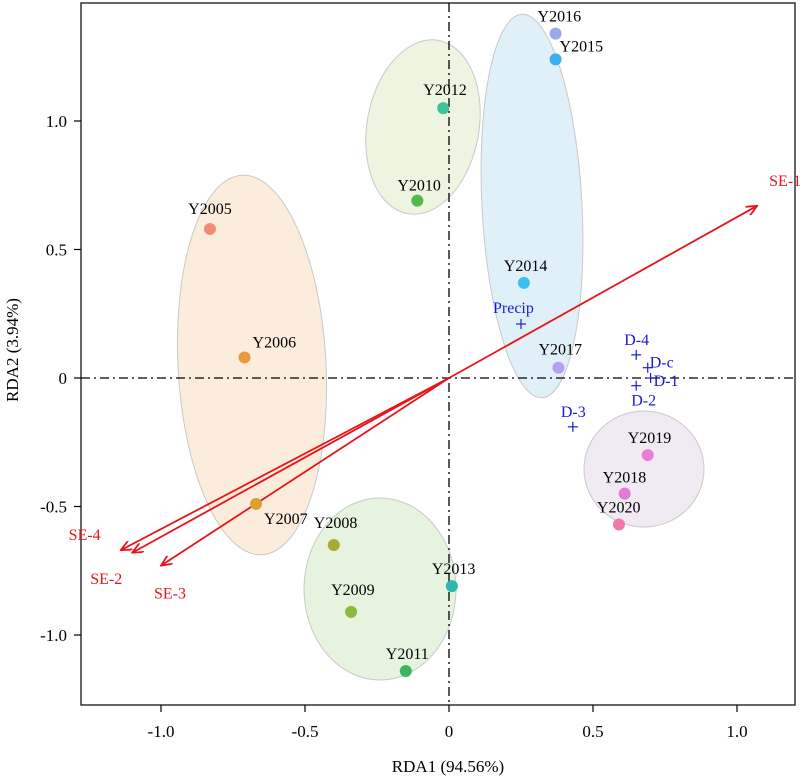 Image resolution: width=800 pixels, height=777 pixels. I want to click on point-label: Y2019, so click(650, 438).